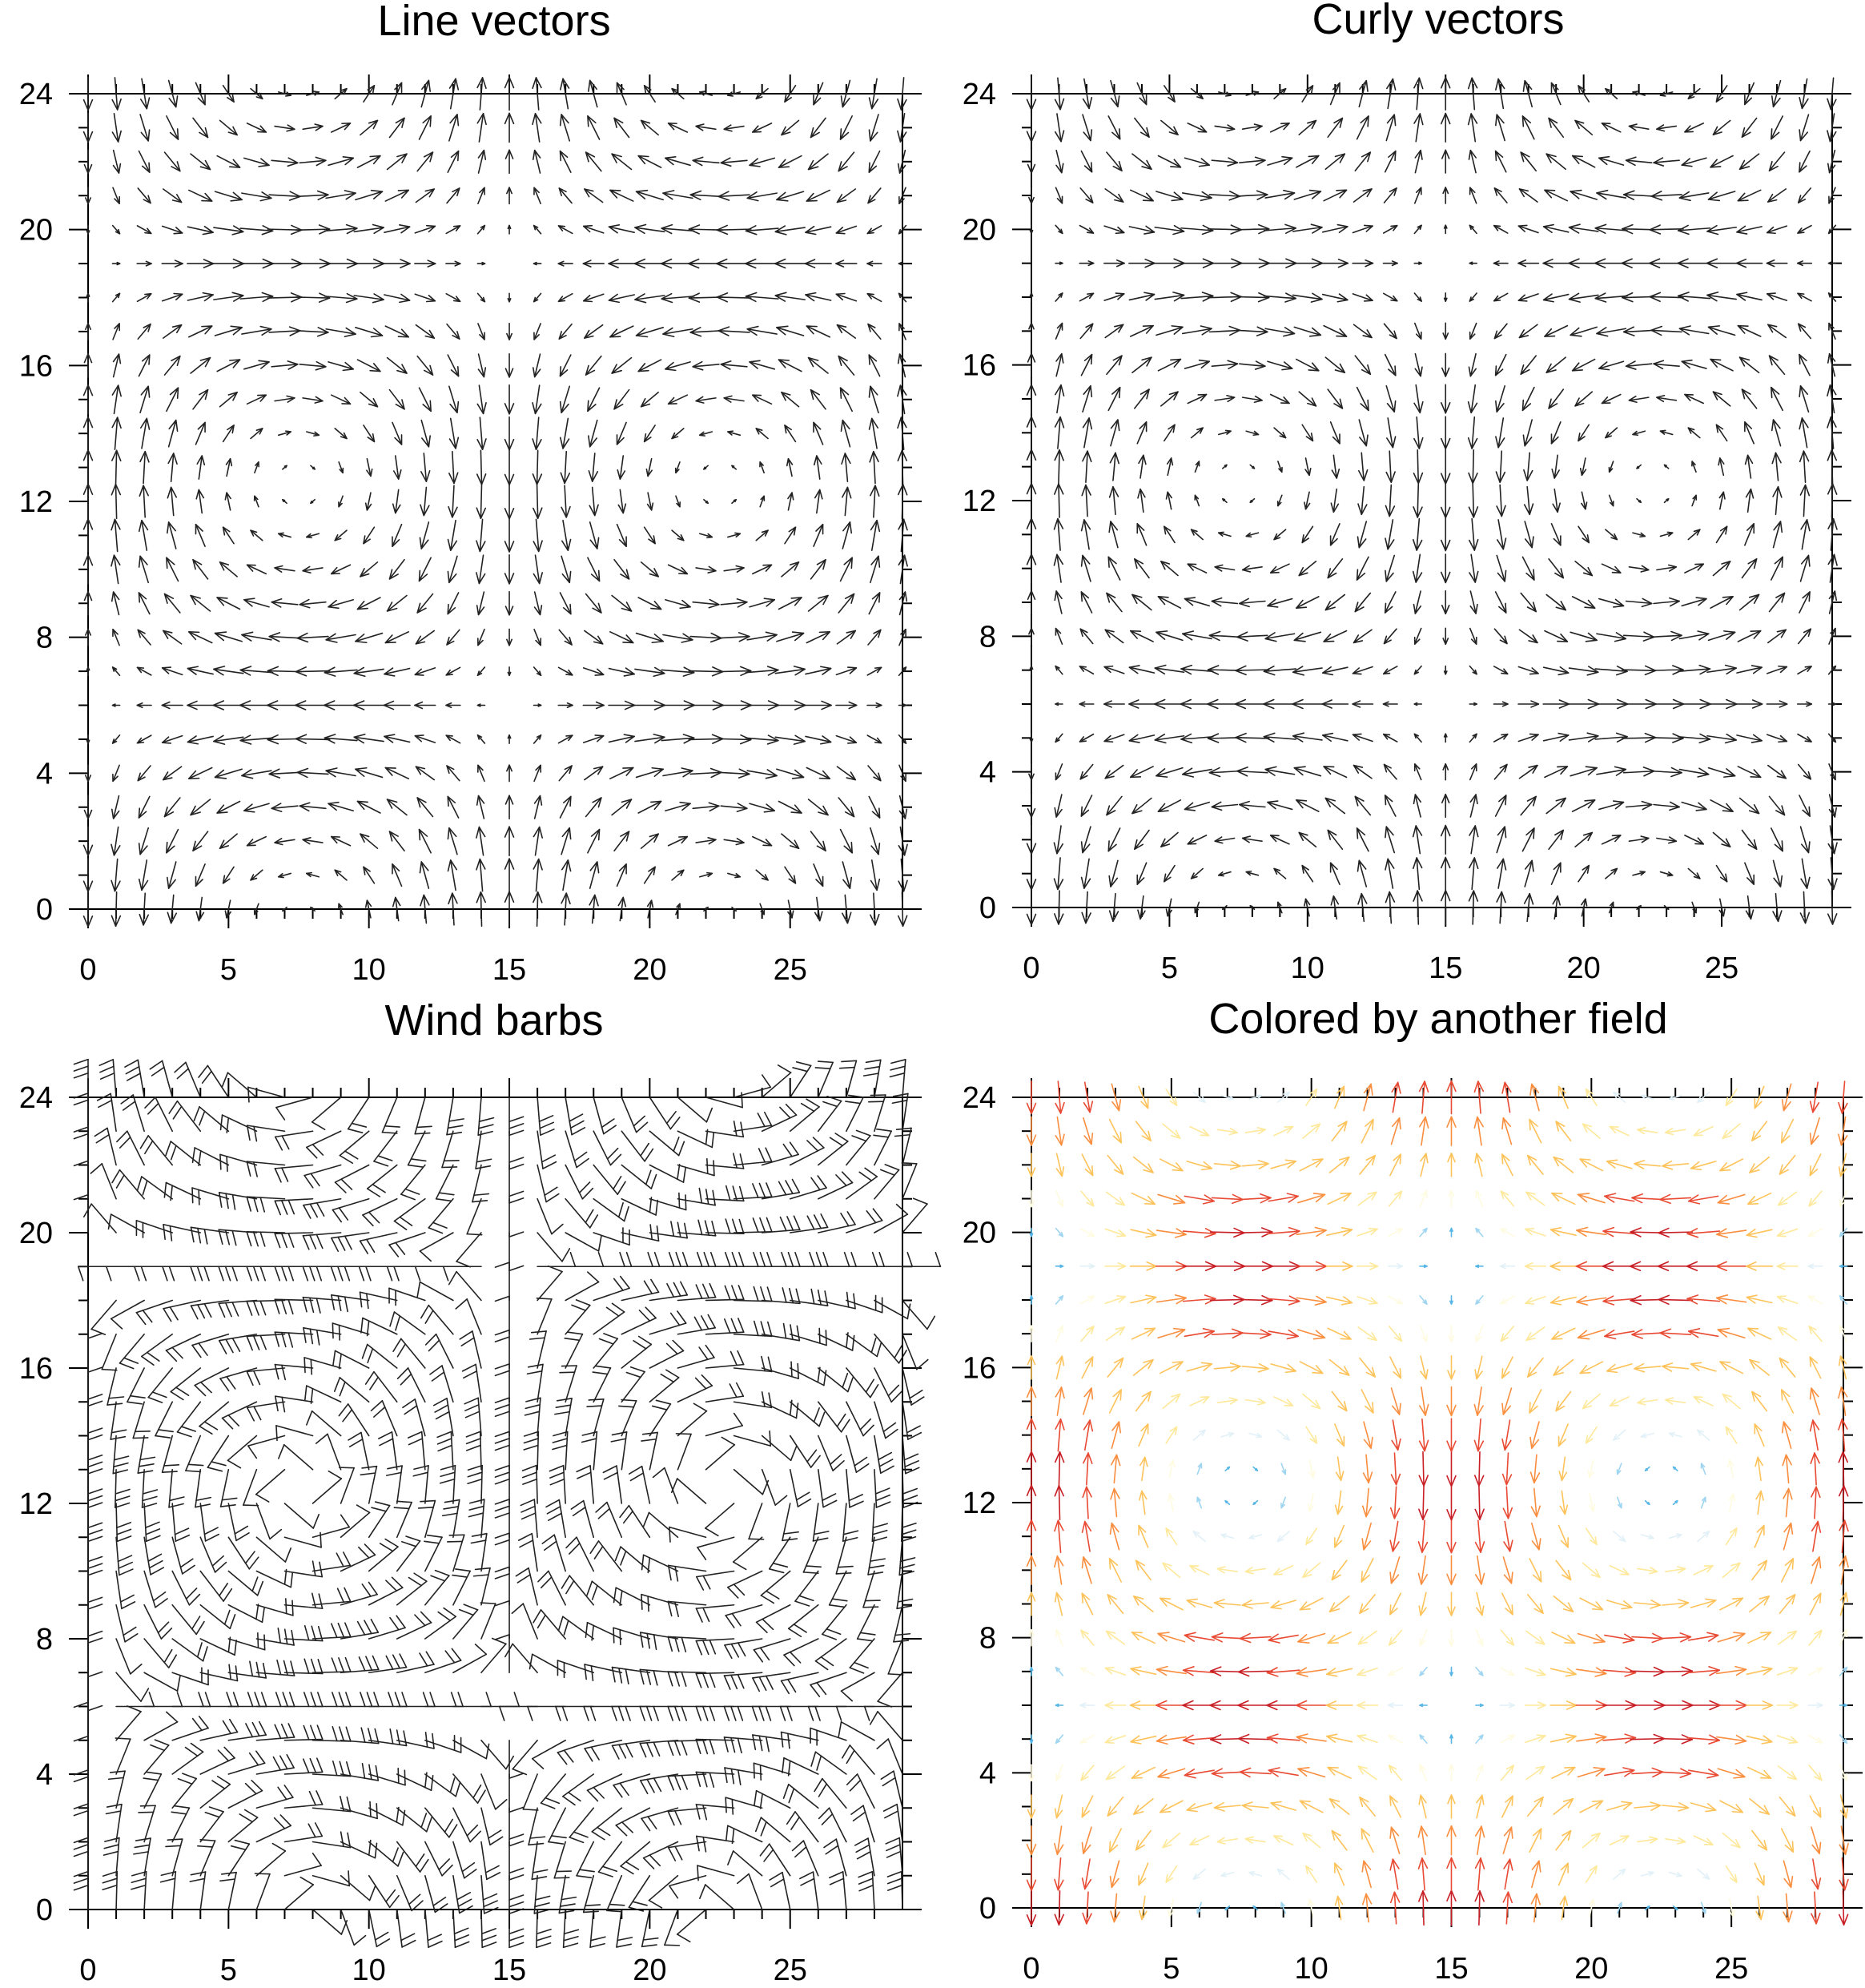 The width and height of the screenshot is (1865, 1988). Describe the element at coordinates (988, 908) in the screenshot. I see `y-tick-label: 0` at that location.